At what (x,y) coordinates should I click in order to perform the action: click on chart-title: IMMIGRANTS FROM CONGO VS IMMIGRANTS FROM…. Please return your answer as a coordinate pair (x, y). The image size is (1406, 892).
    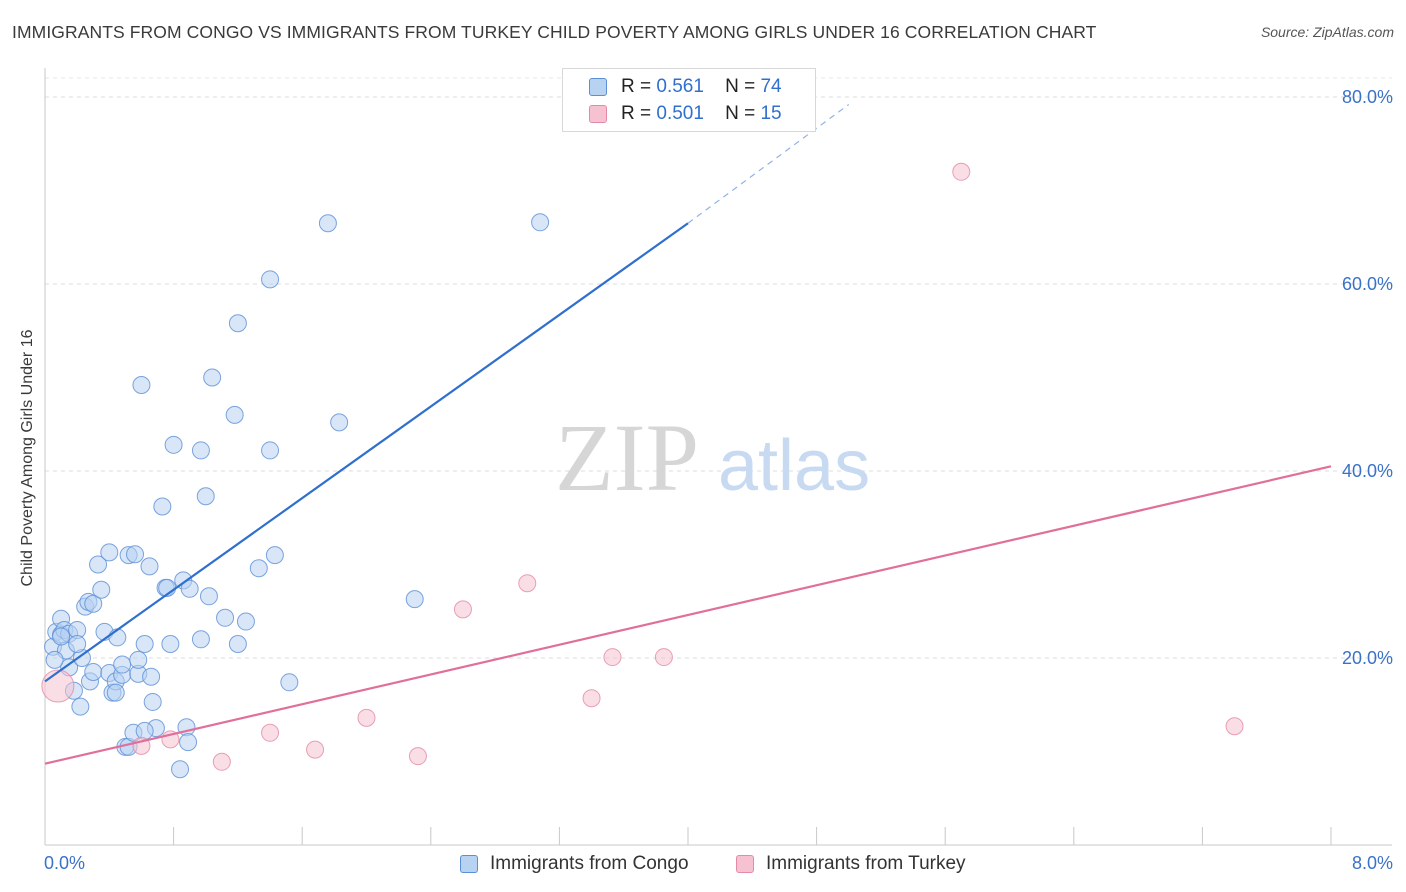
    Looking at the image, I should click on (554, 32).